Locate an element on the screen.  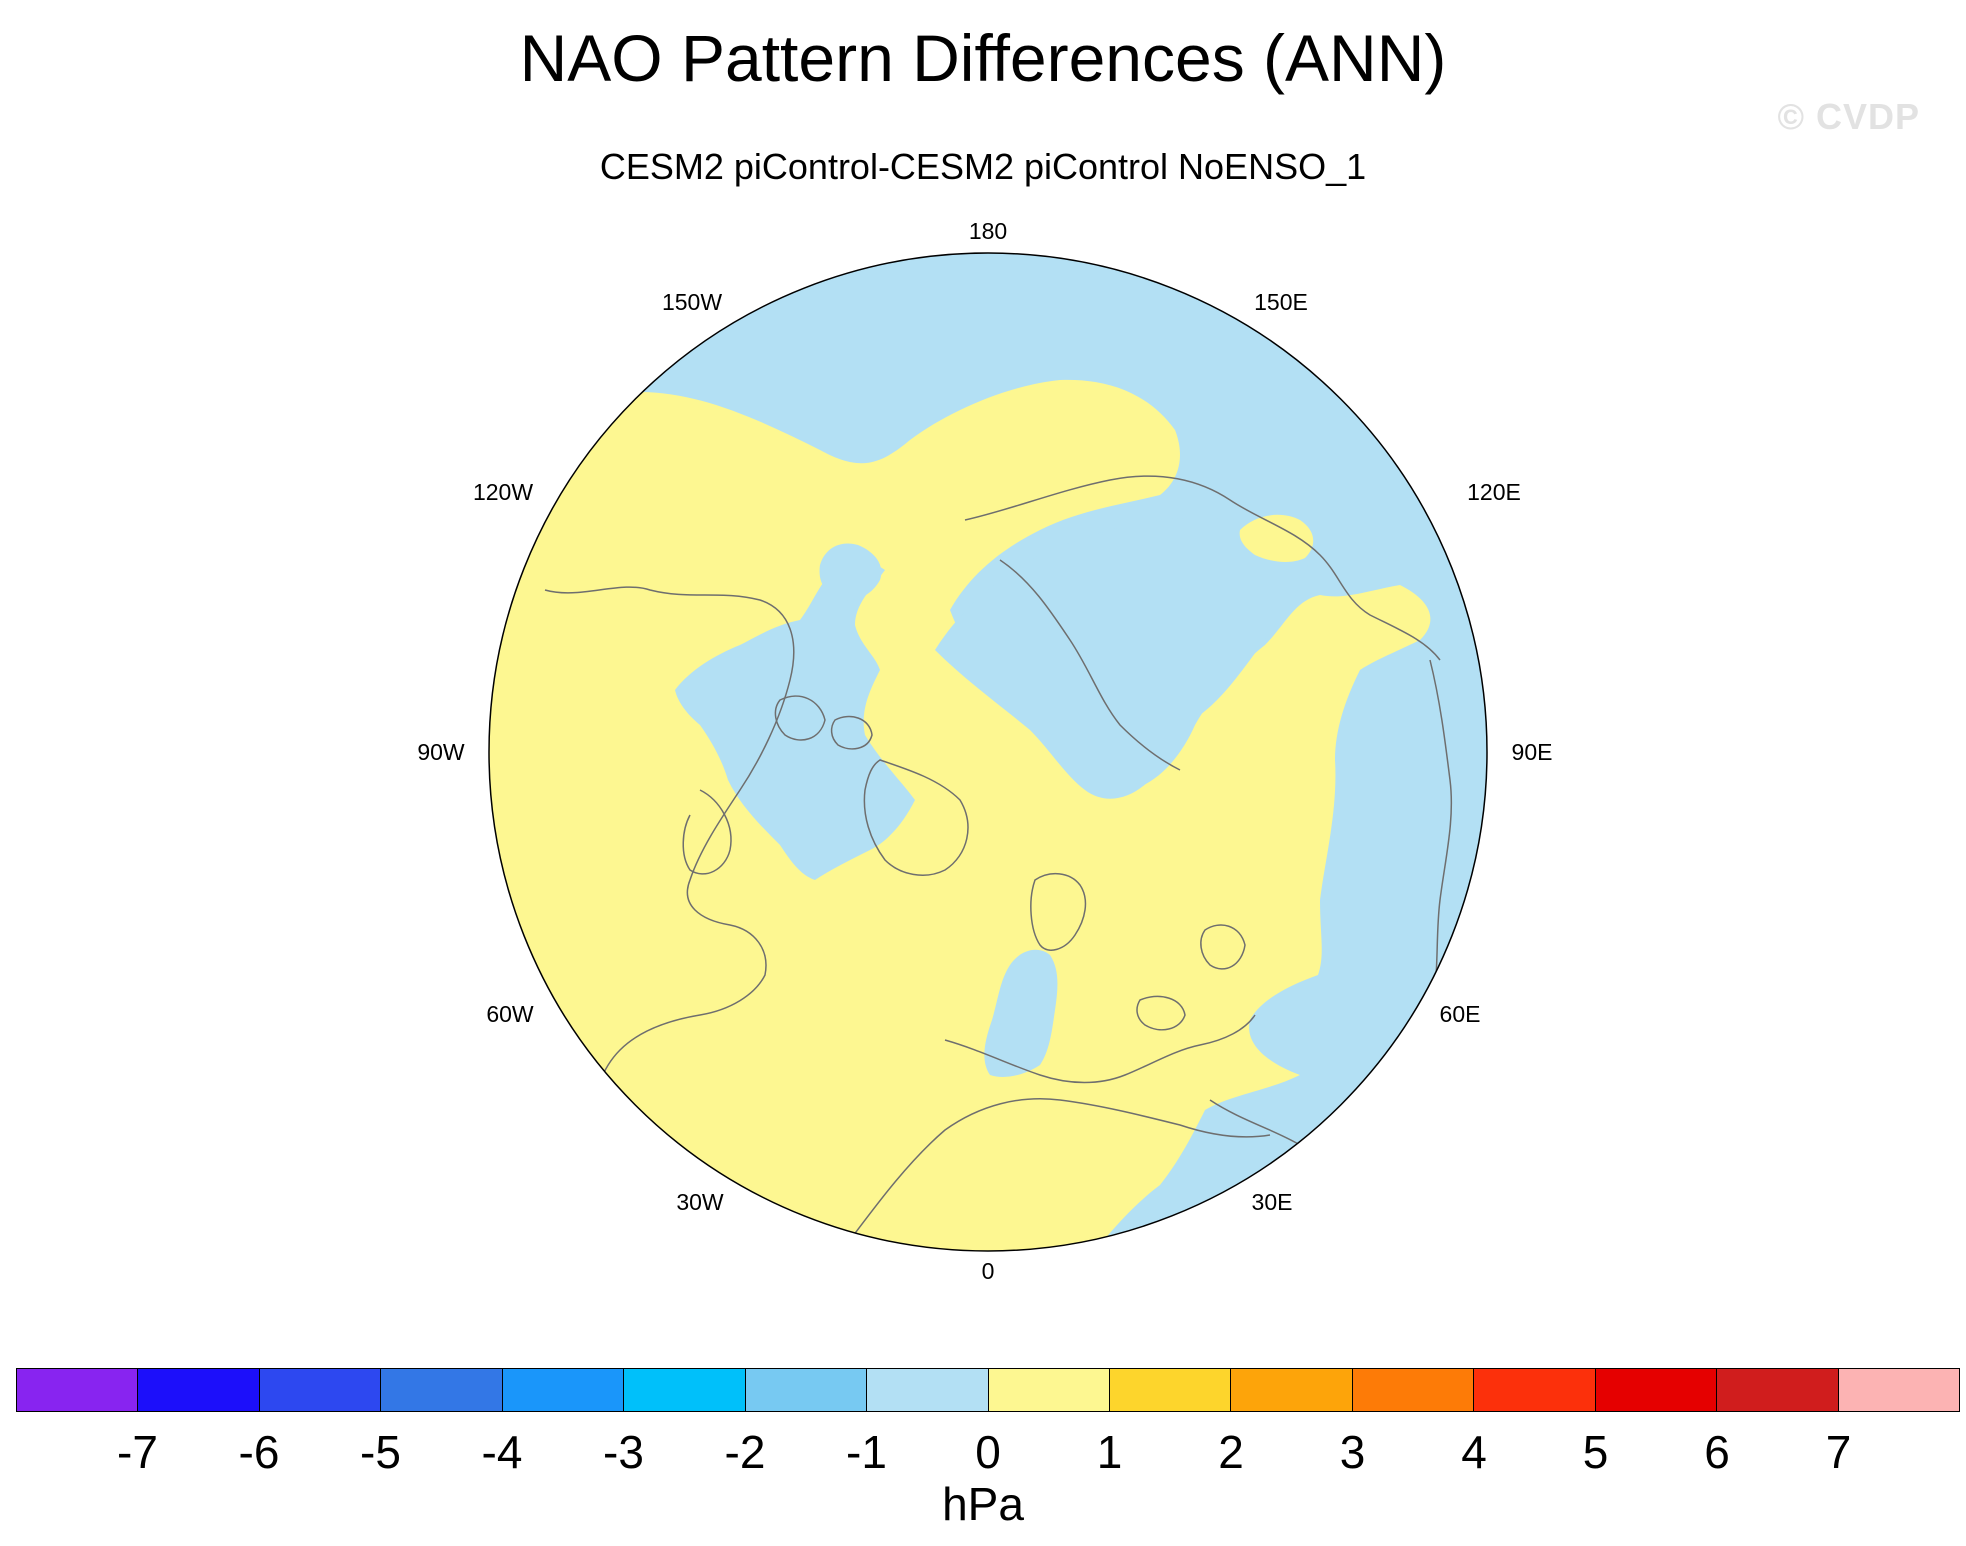
colorbar-label: 2 is located at coordinates (1231, 1452).